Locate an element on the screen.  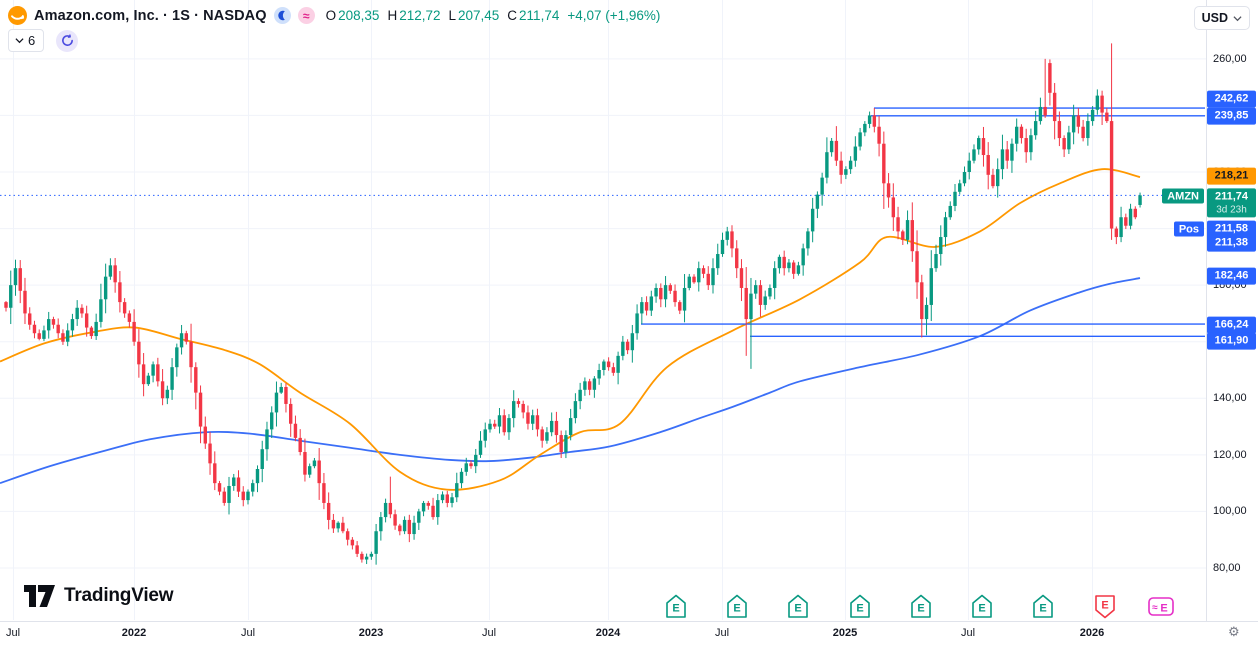
earnings-miss-icon: E is located at coordinates (1105, 607).